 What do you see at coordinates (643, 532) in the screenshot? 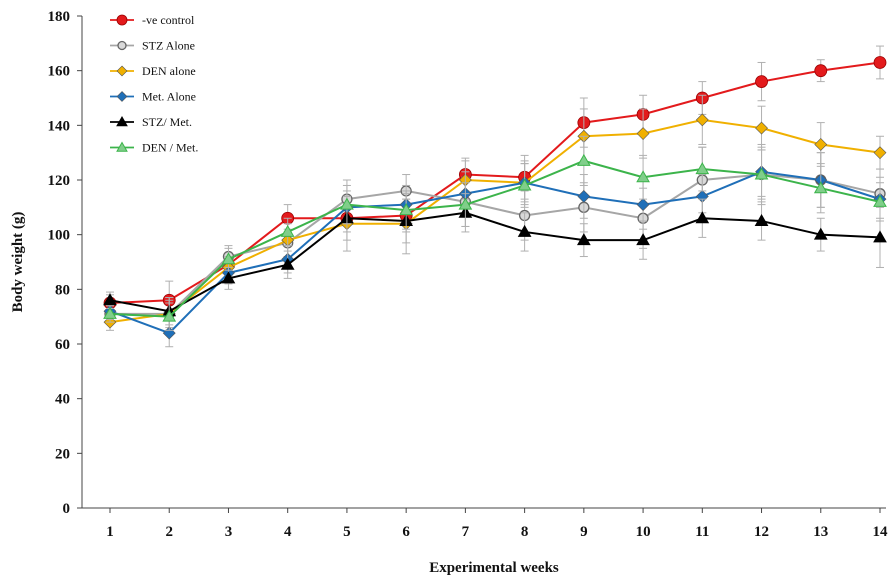
I see `x-tick-label: 10` at bounding box center [643, 532].